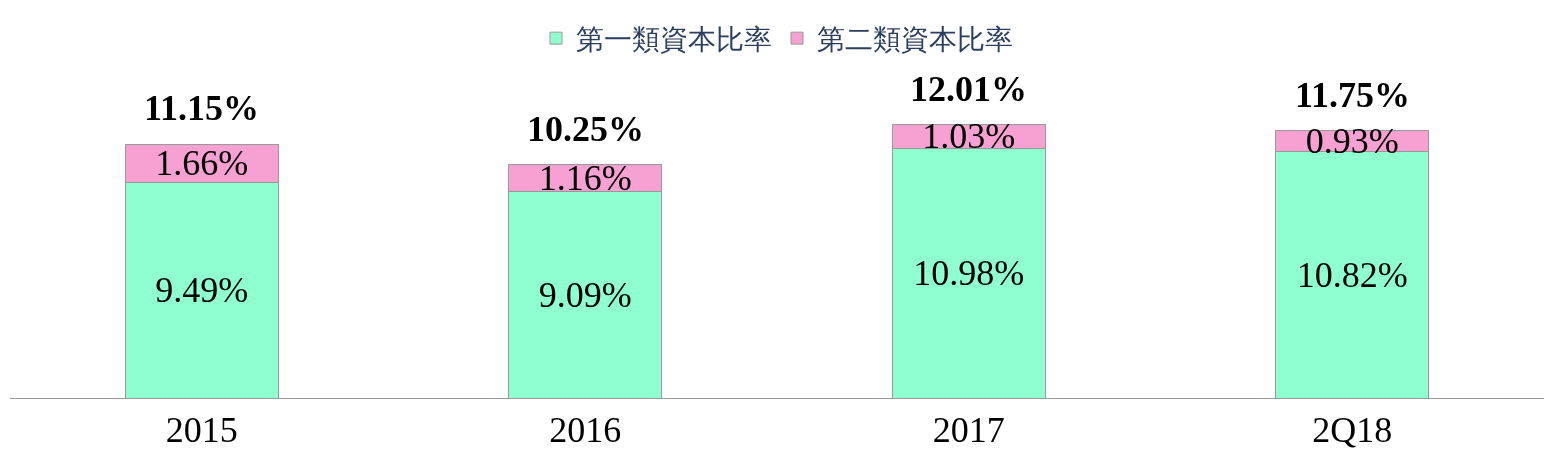 This screenshot has width=1554, height=468. I want to click on x-tick-label: 2016, so click(585, 430).